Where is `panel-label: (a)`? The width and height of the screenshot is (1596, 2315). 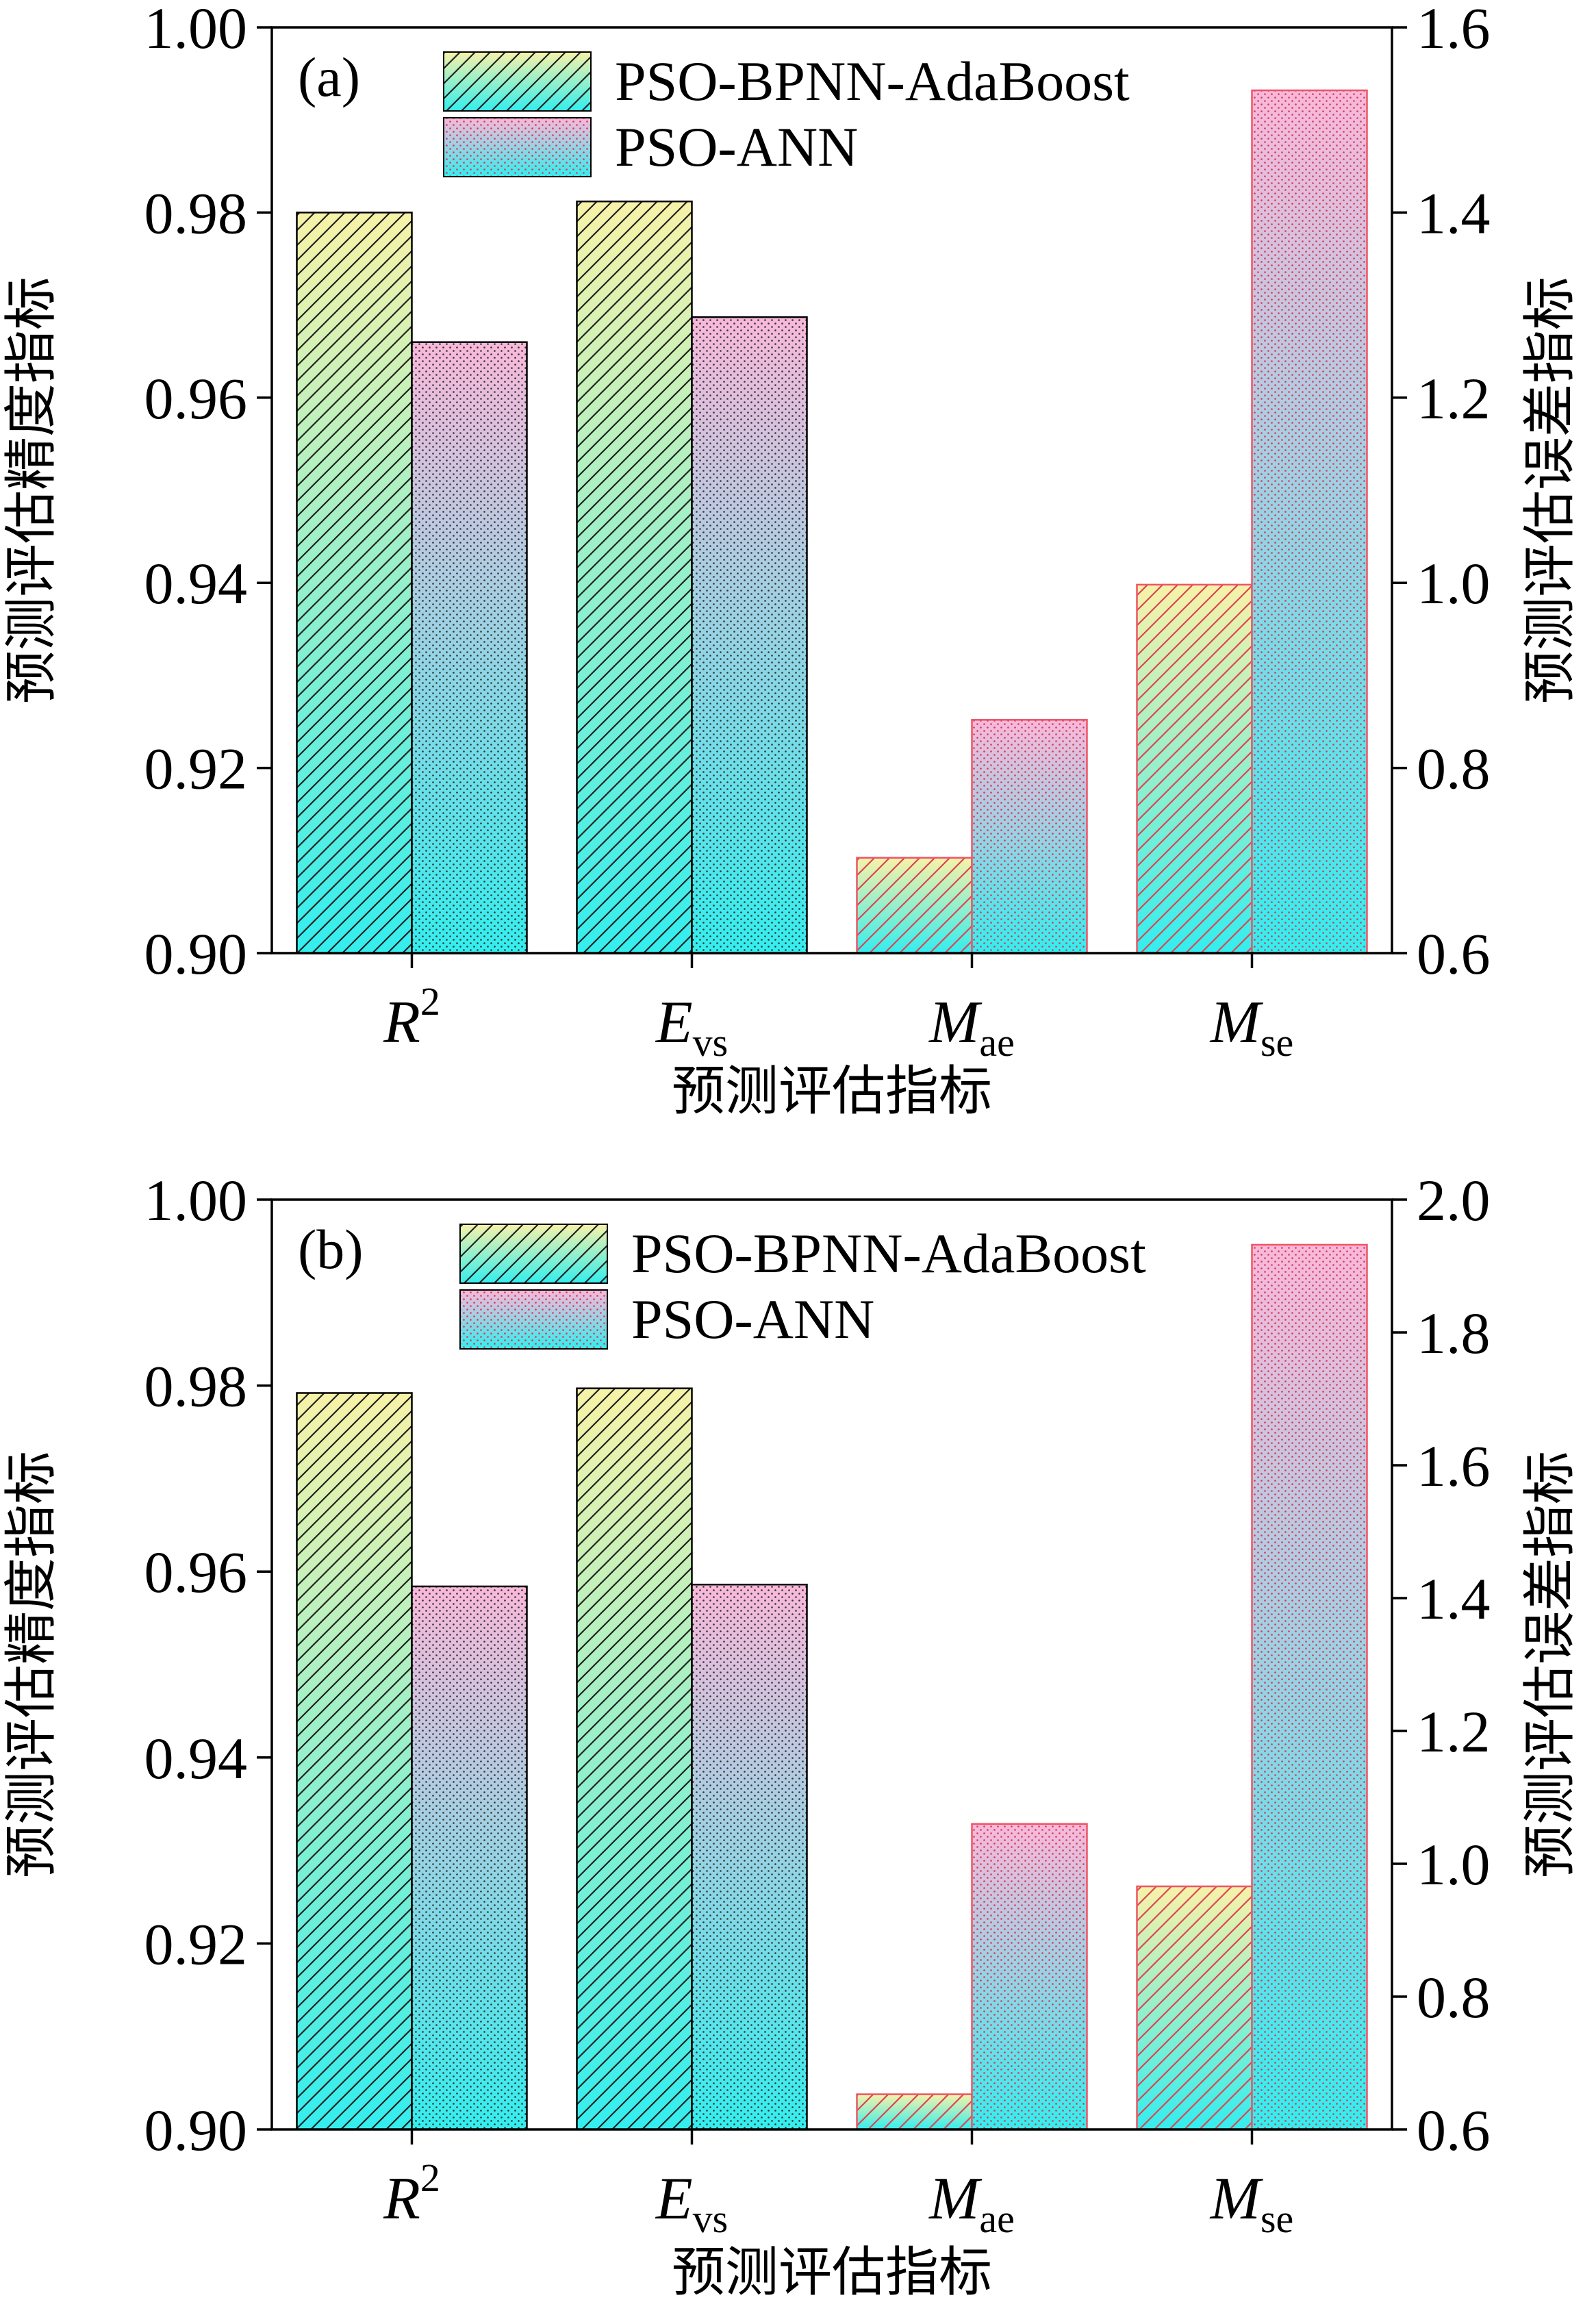 panel-label: (a) is located at coordinates (329, 77).